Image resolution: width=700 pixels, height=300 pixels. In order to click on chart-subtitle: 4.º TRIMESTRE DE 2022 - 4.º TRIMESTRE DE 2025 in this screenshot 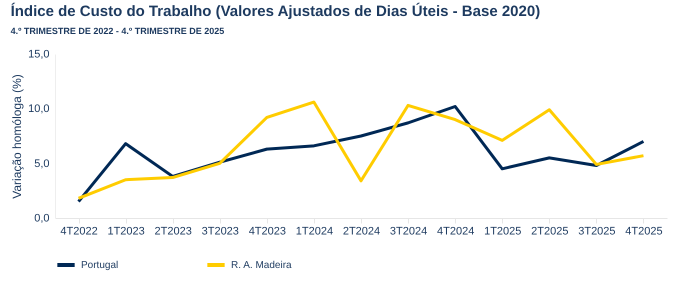, I will do `click(117, 31)`.